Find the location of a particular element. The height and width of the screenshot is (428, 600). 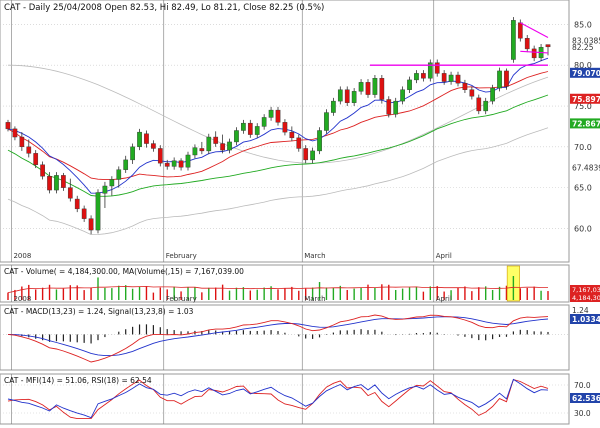

volume-axis: 7,167,0394,184,300 is located at coordinates (585, 293).